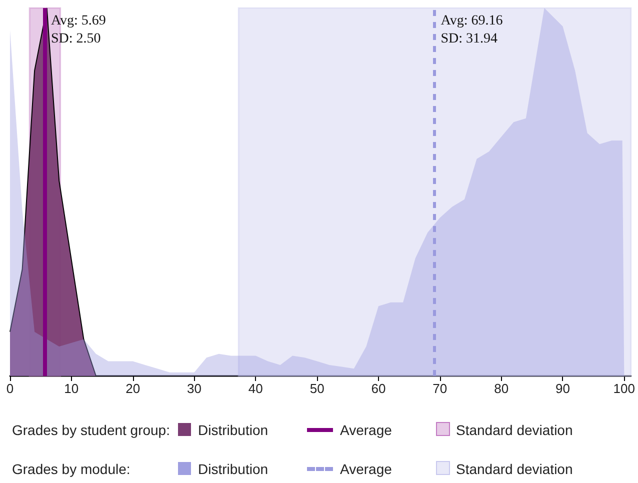 The image size is (638, 483). I want to click on x-tick-label: 70, so click(440, 388).